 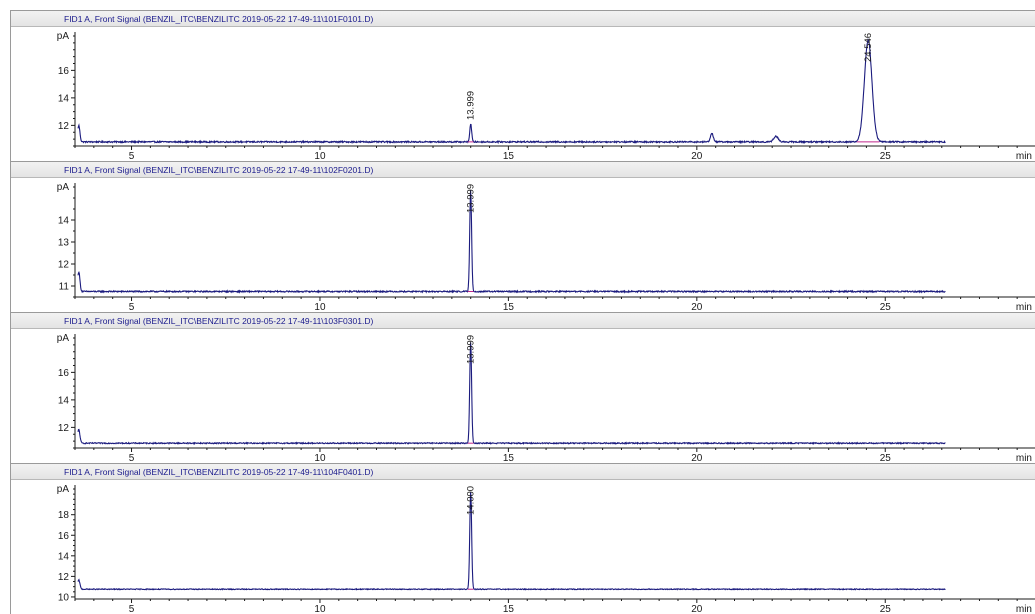 What do you see at coordinates (64, 597) in the screenshot?
I see `y-tick-label: 10` at bounding box center [64, 597].